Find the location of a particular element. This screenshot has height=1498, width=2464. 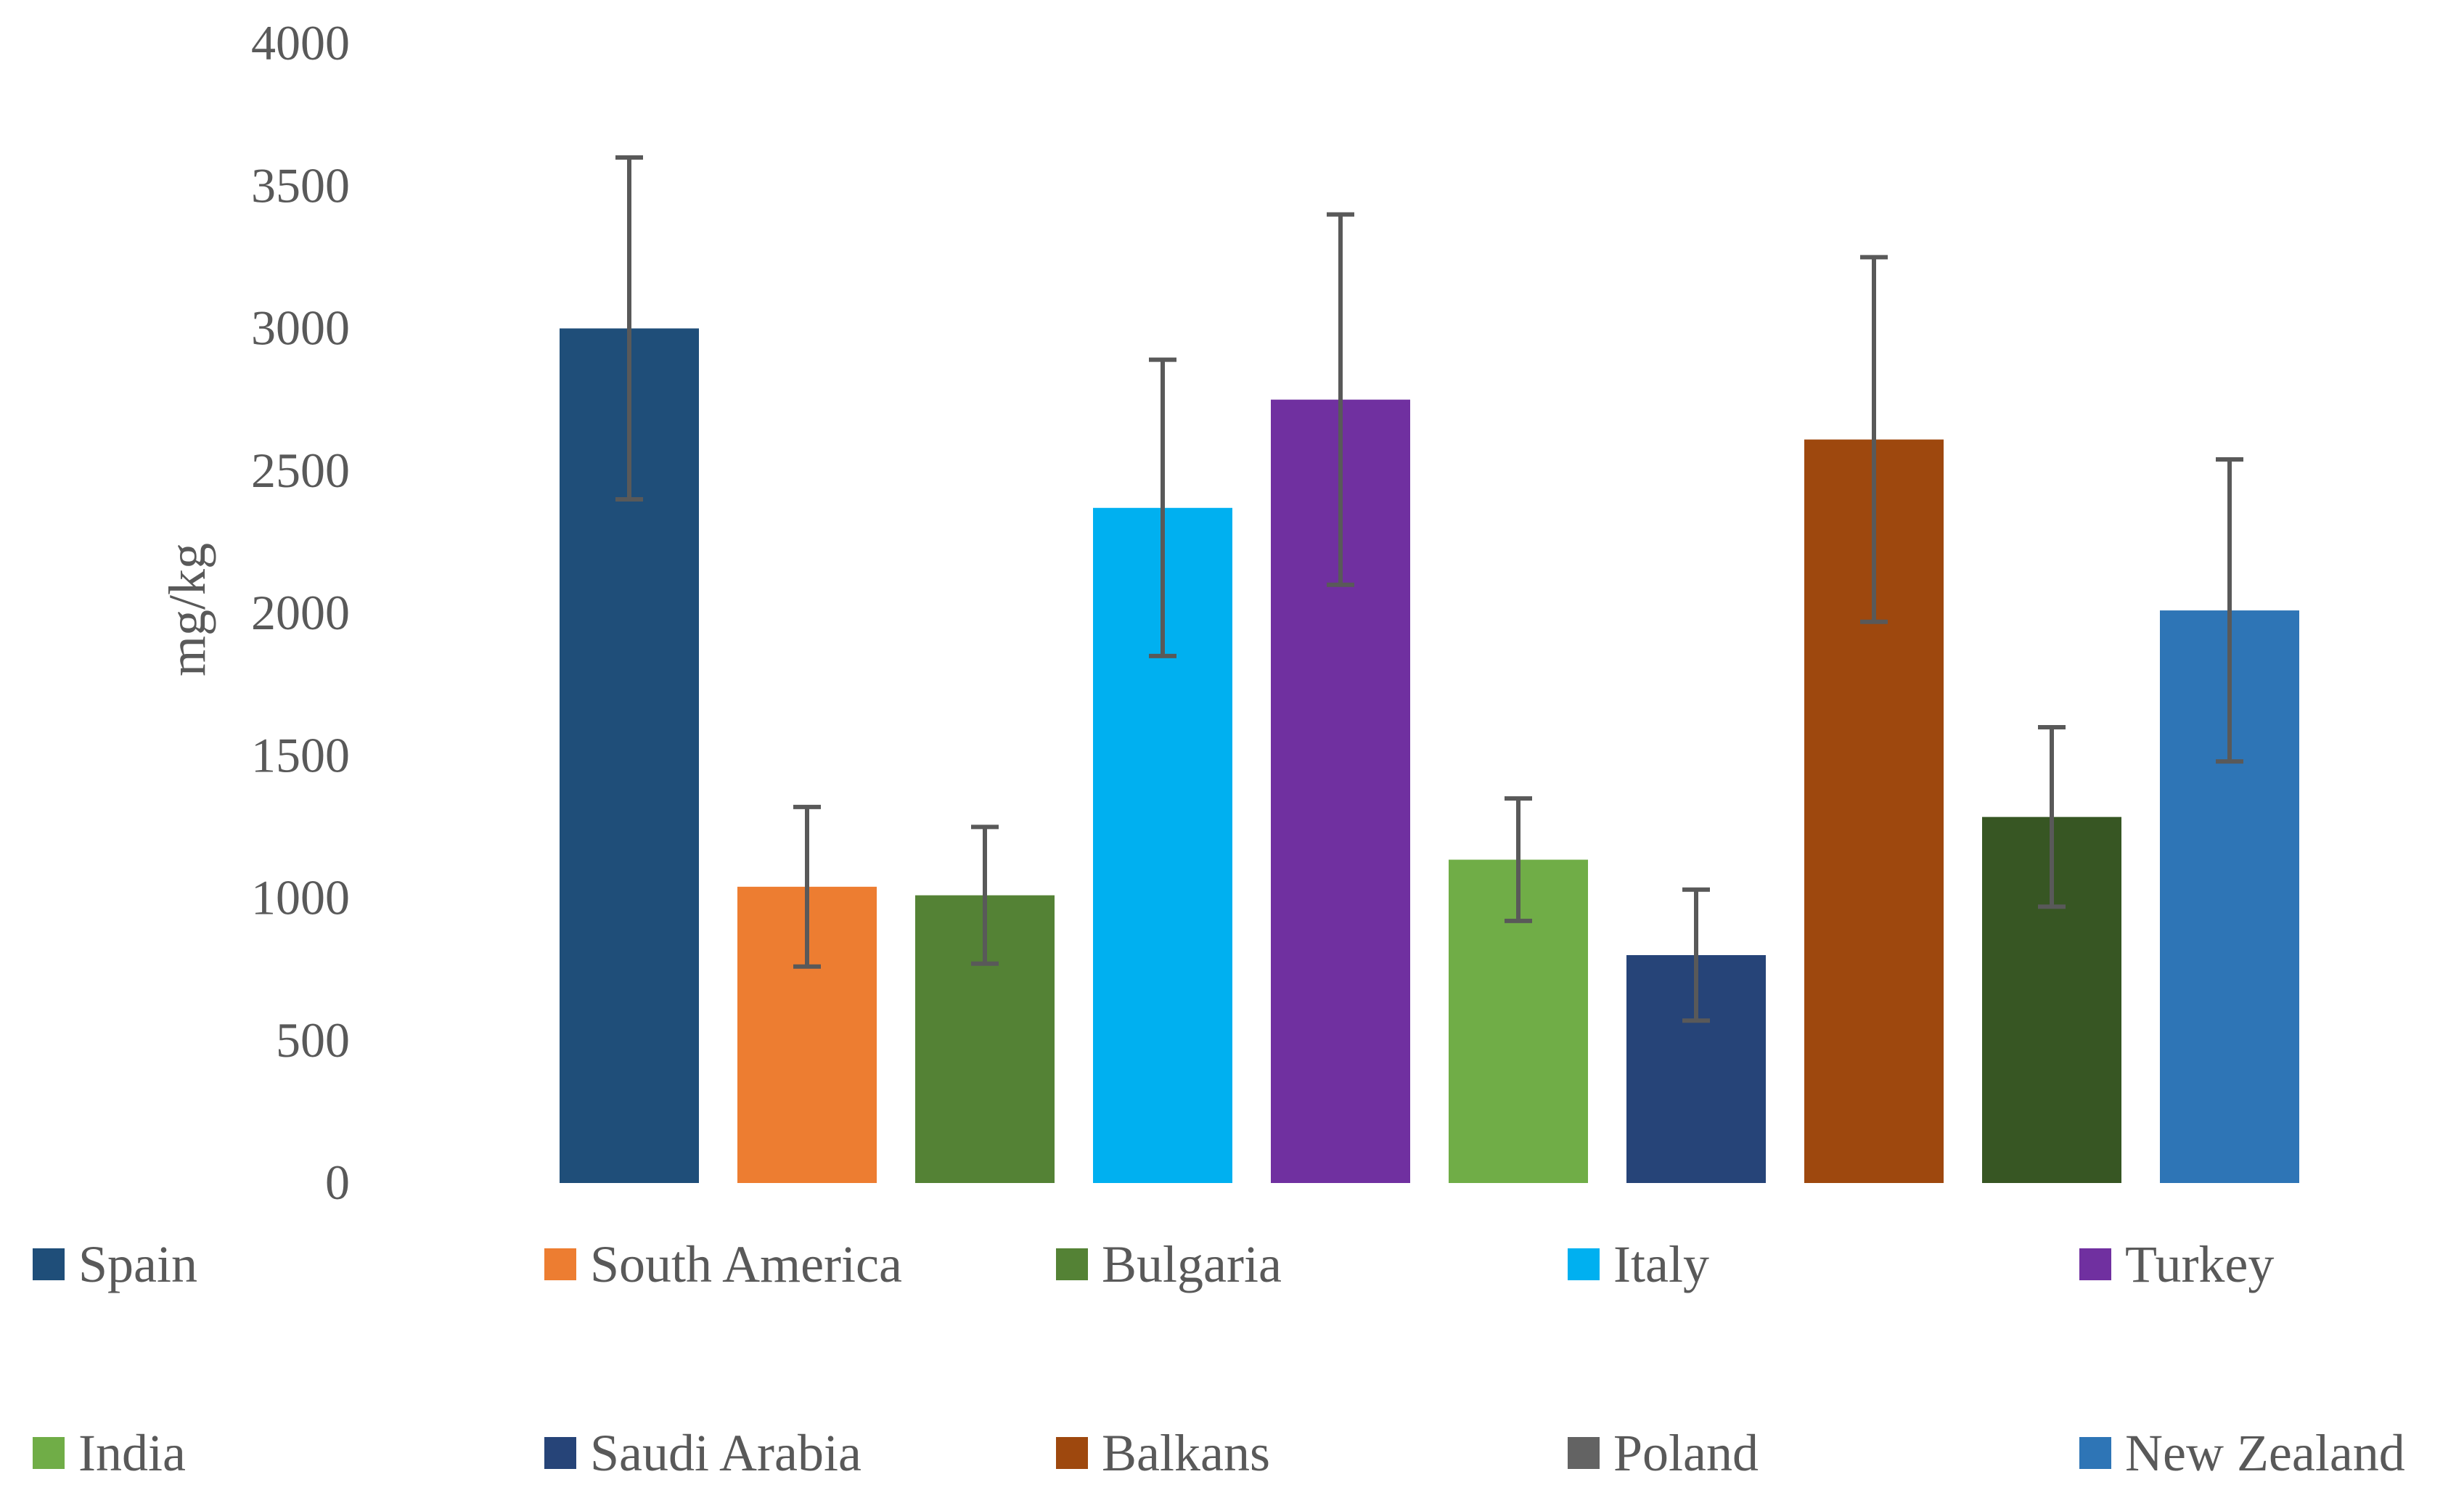

y-tick-label: 2000 is located at coordinates (300, 612).